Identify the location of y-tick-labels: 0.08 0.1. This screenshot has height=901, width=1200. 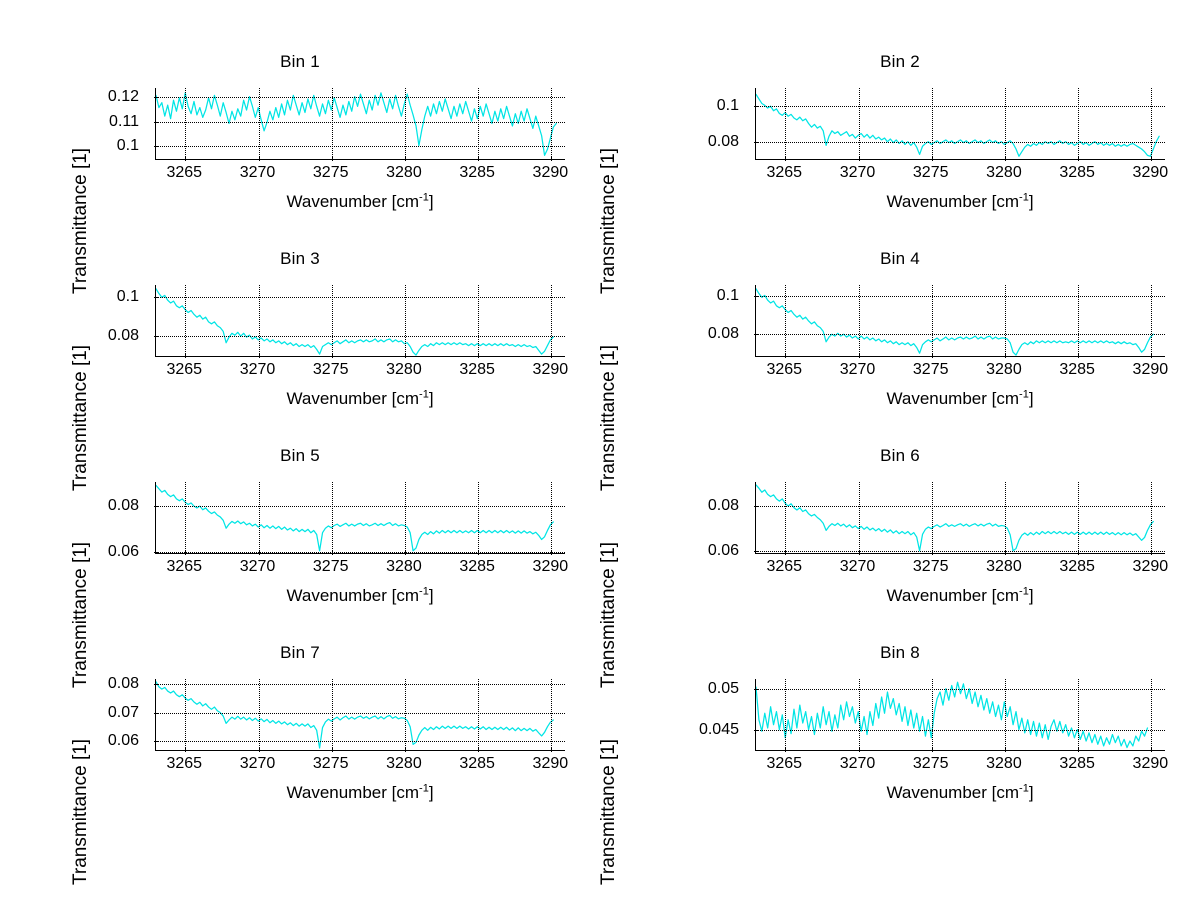
(674, 124).